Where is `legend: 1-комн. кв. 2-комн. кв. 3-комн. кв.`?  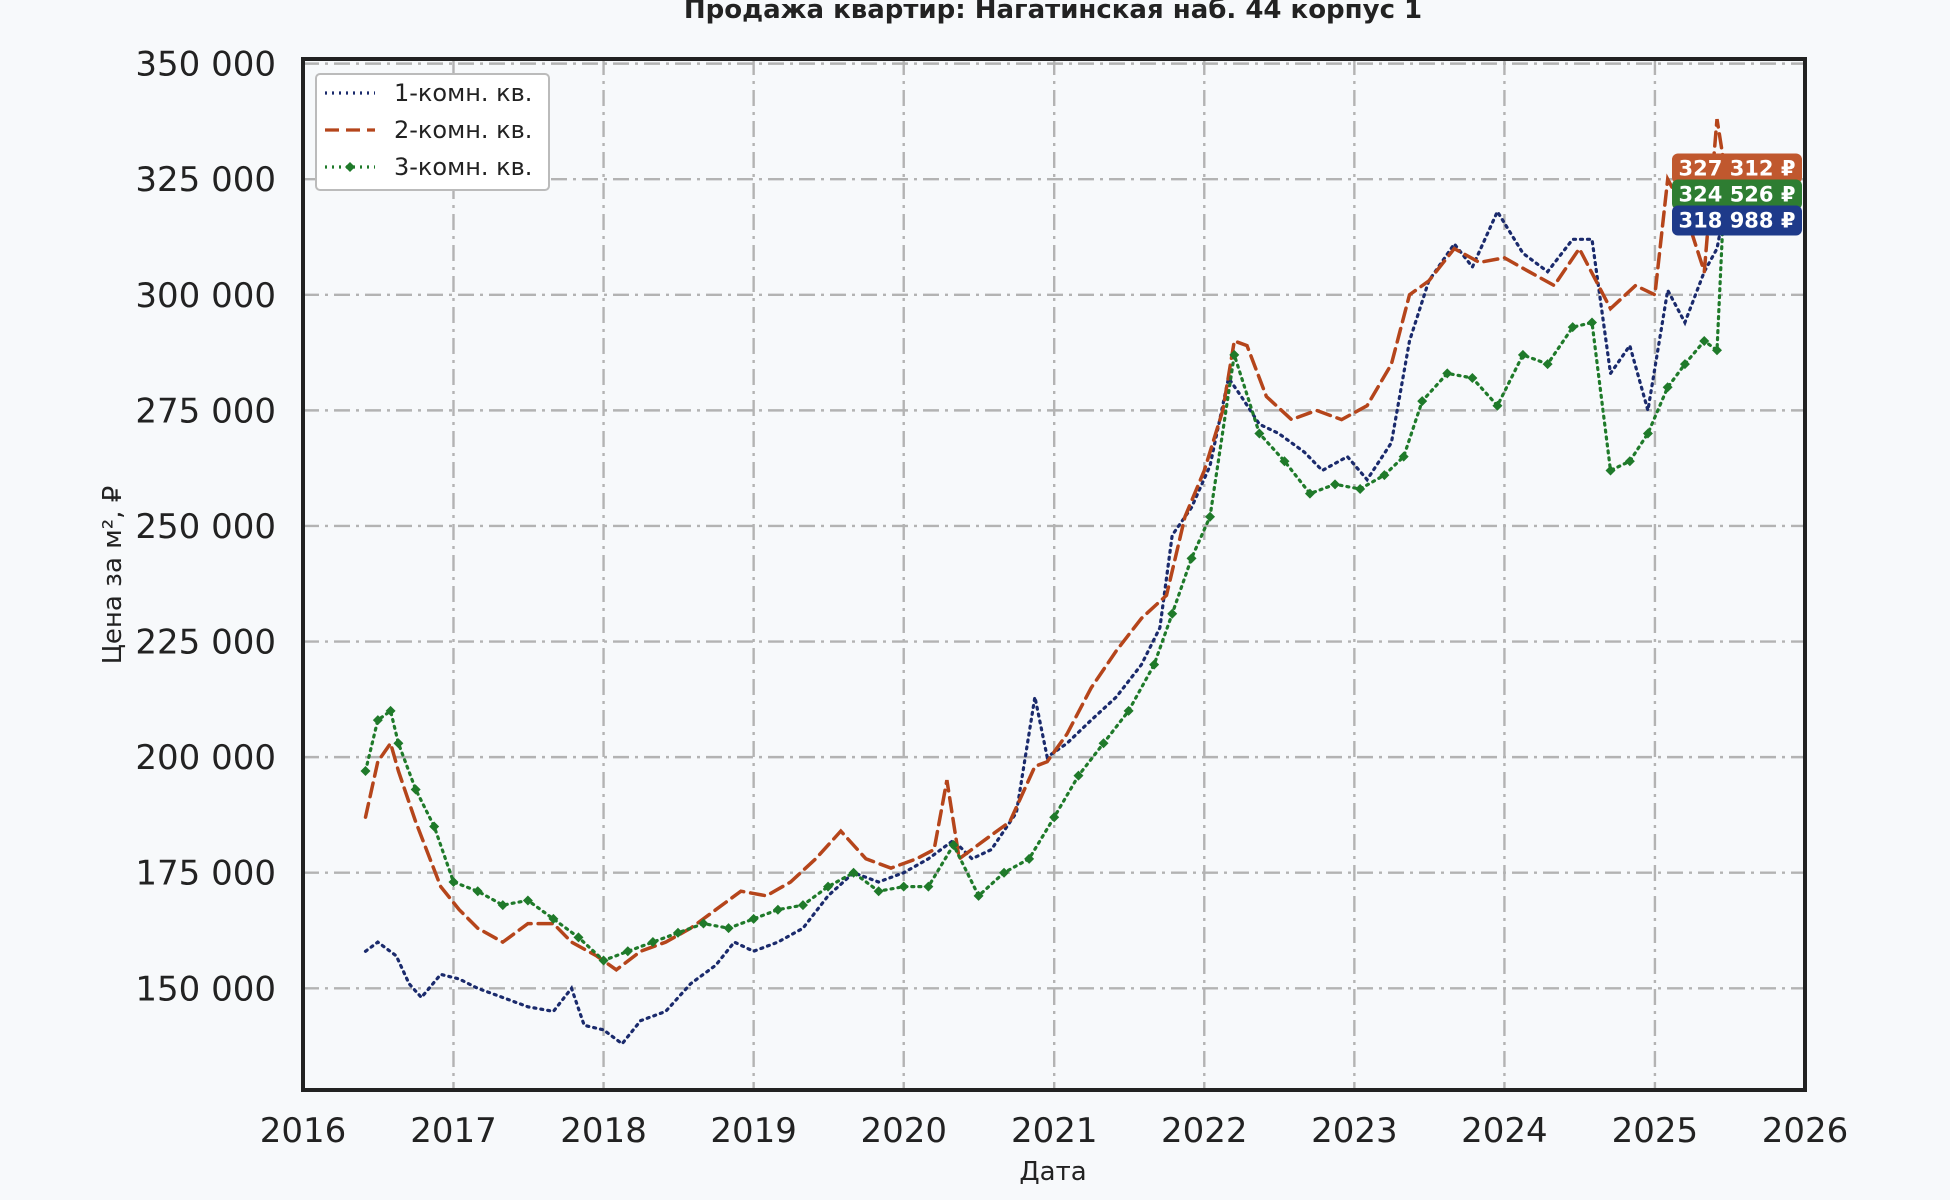 legend: 1-комн. кв. 2-комн. кв. 3-комн. кв. is located at coordinates (432, 132).